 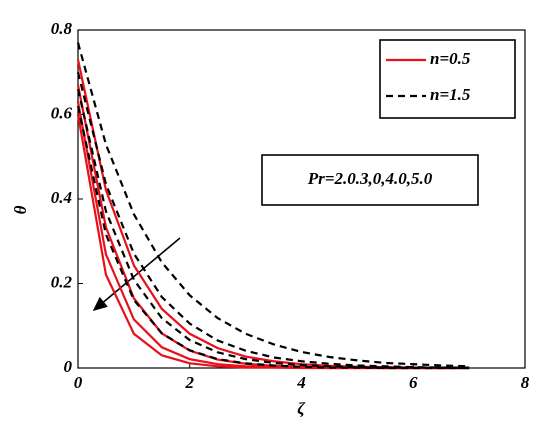 I want to click on y-axis-label: θ, so click(x=20, y=209).